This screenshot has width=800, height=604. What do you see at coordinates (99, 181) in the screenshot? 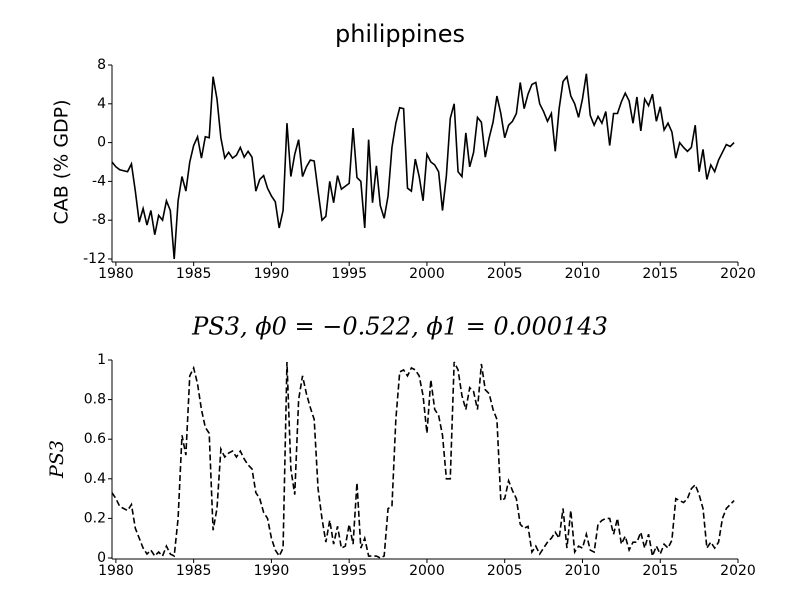
I see `y-tick-label: -4` at bounding box center [99, 181].